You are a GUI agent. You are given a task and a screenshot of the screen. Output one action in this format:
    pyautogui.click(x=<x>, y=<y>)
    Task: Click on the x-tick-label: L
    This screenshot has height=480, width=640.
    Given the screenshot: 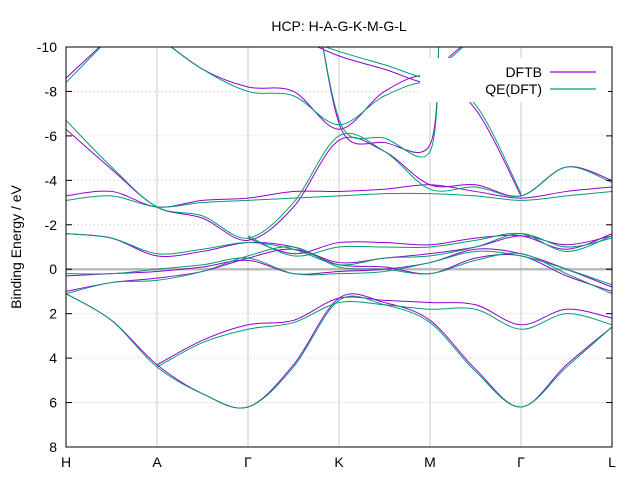 What is the action you would take?
    pyautogui.click(x=612, y=462)
    